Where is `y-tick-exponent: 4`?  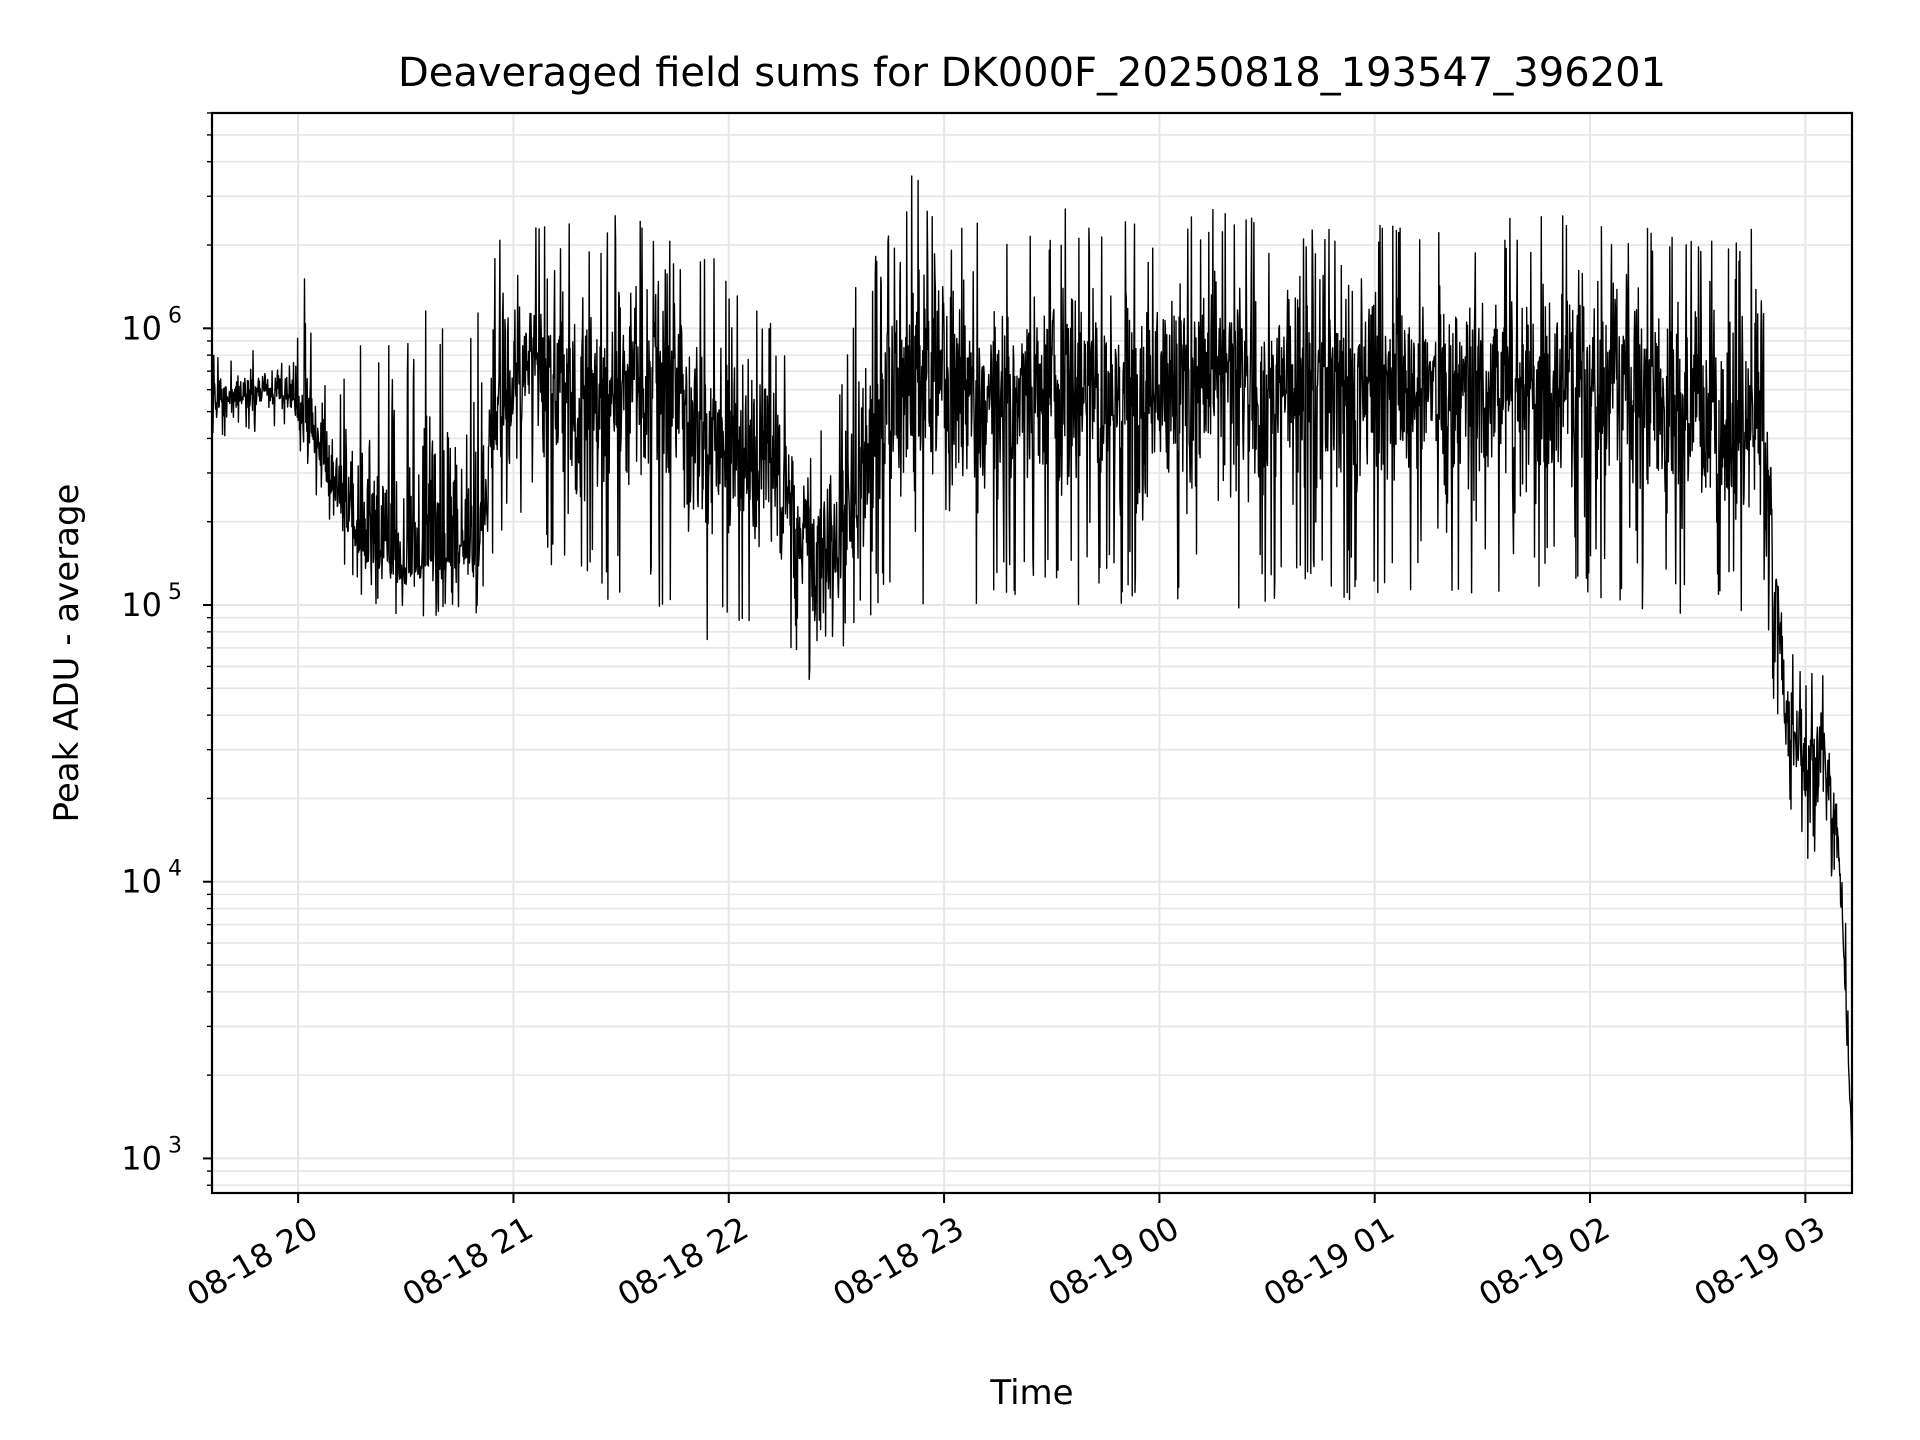 y-tick-exponent: 4 is located at coordinates (175, 869).